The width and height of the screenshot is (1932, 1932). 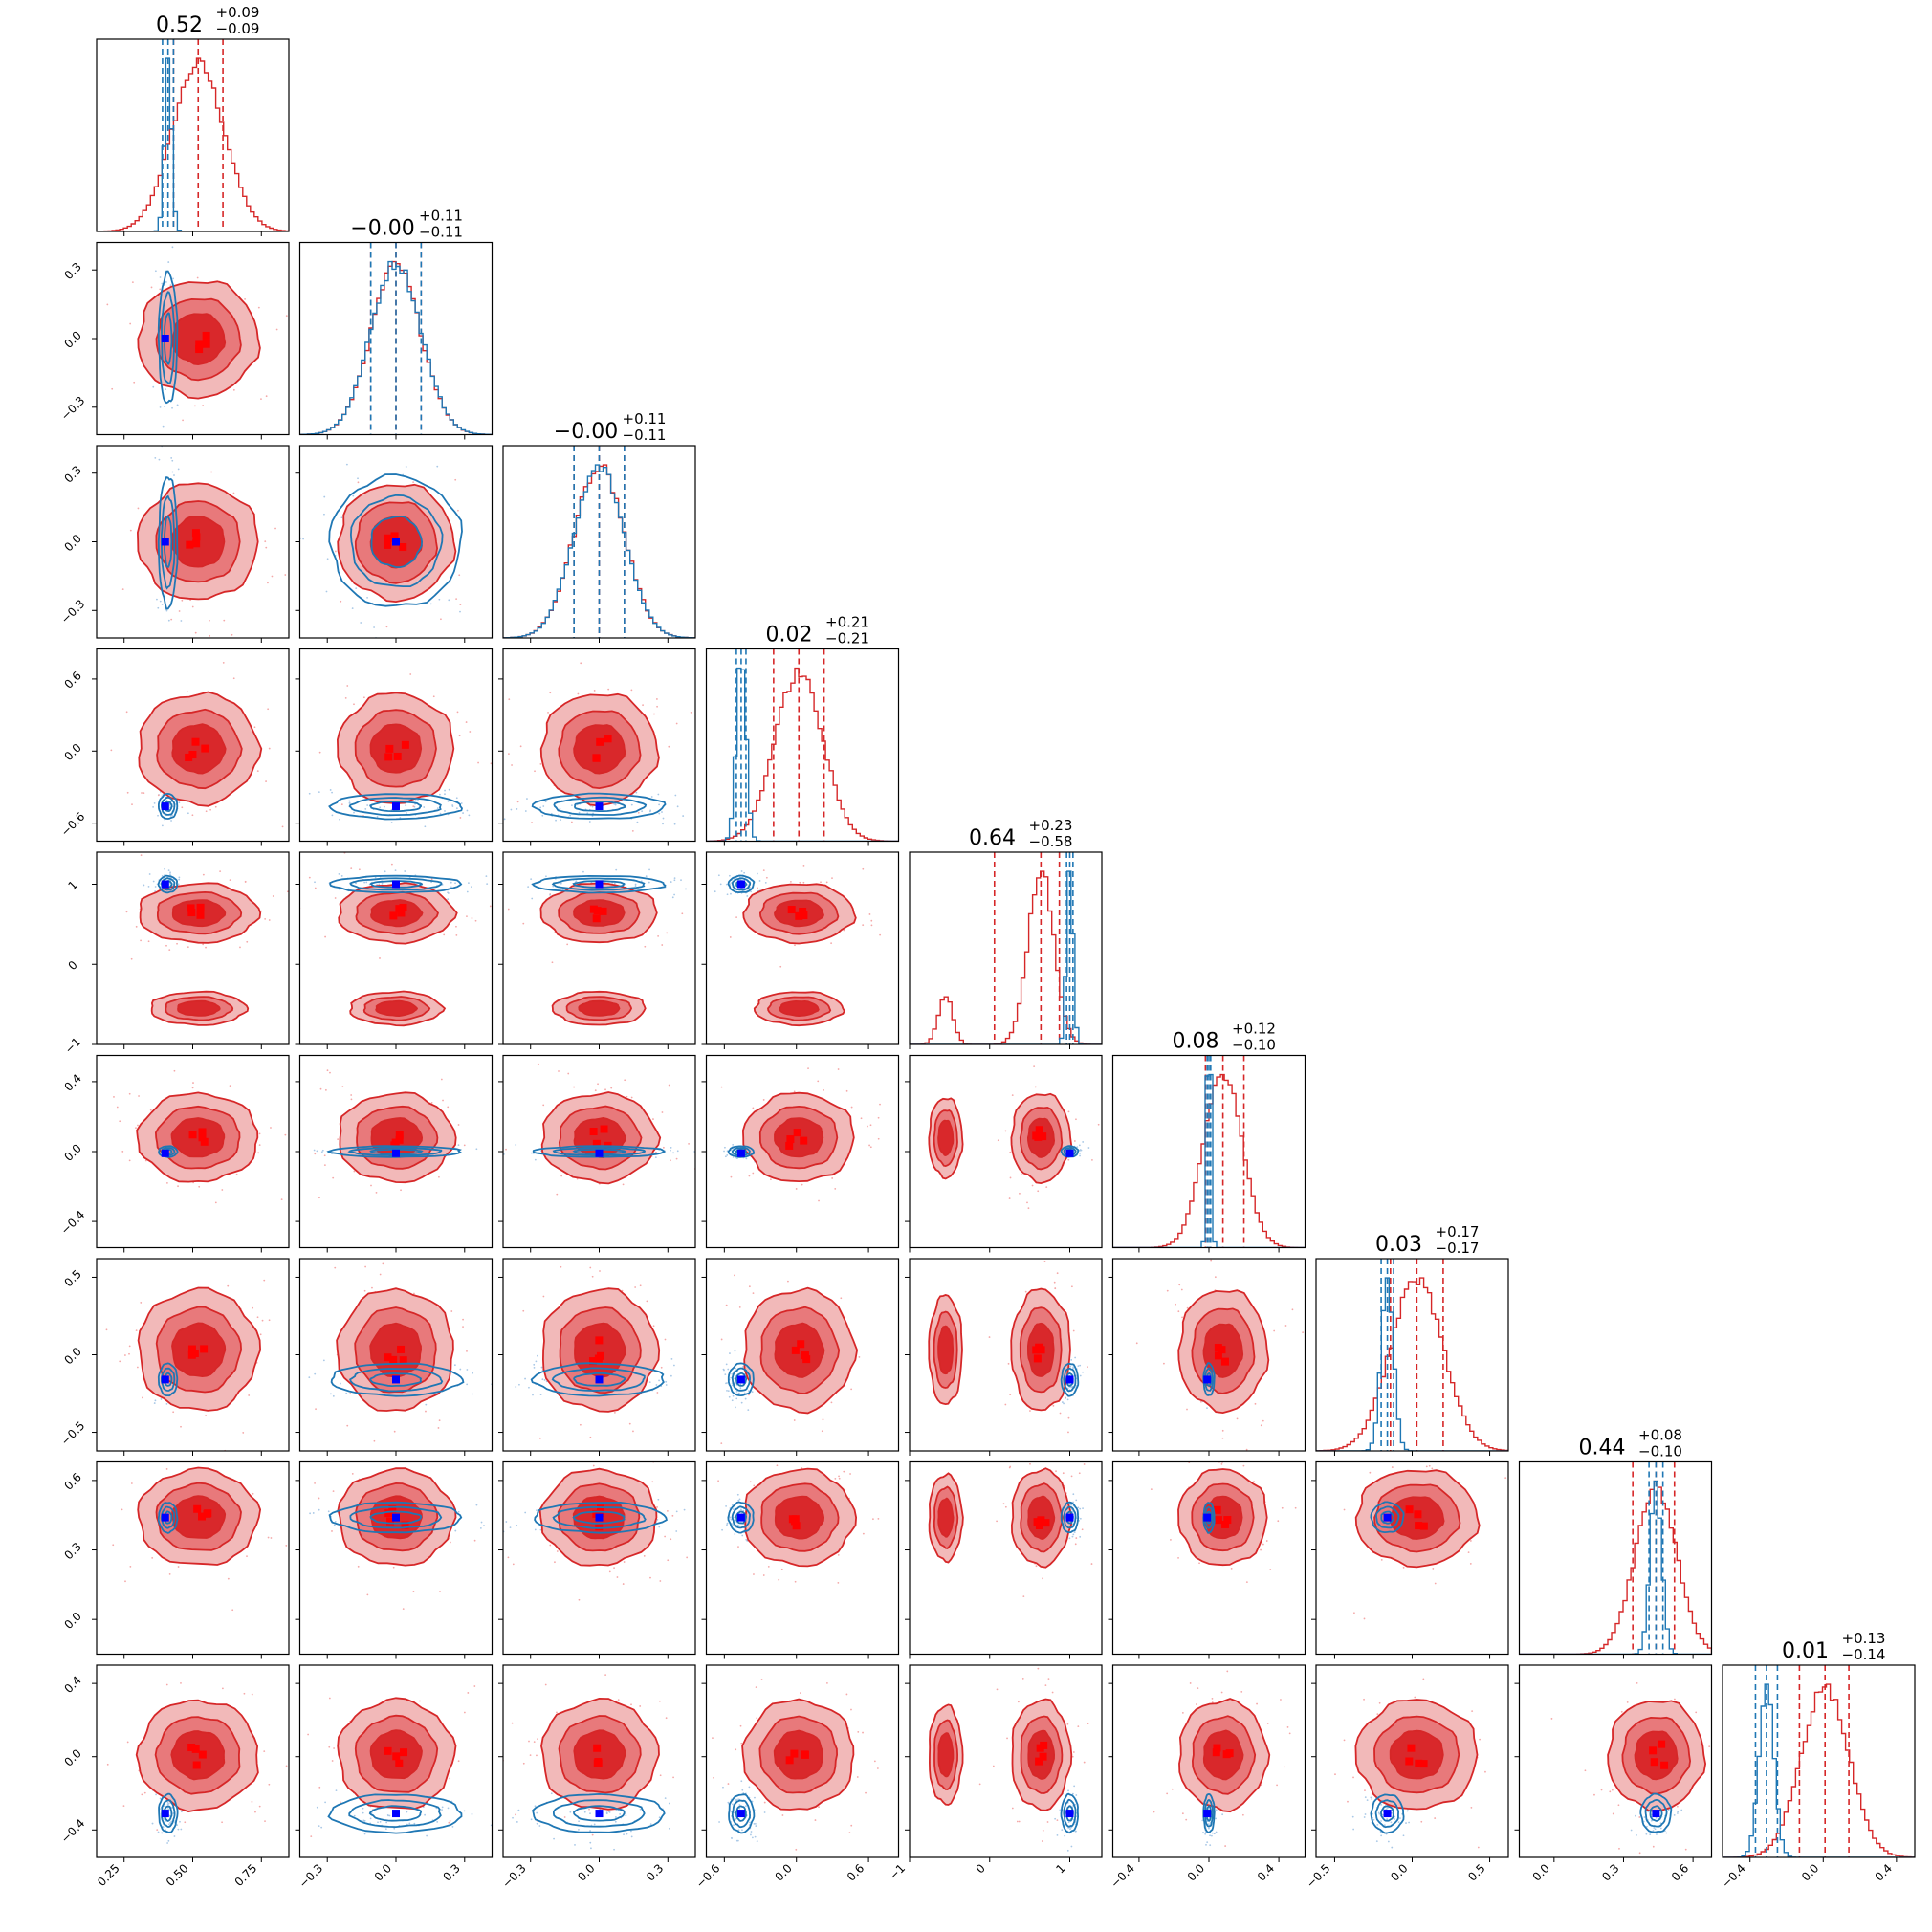 I want to click on y-tick-label: −0.6, so click(x=73, y=825).